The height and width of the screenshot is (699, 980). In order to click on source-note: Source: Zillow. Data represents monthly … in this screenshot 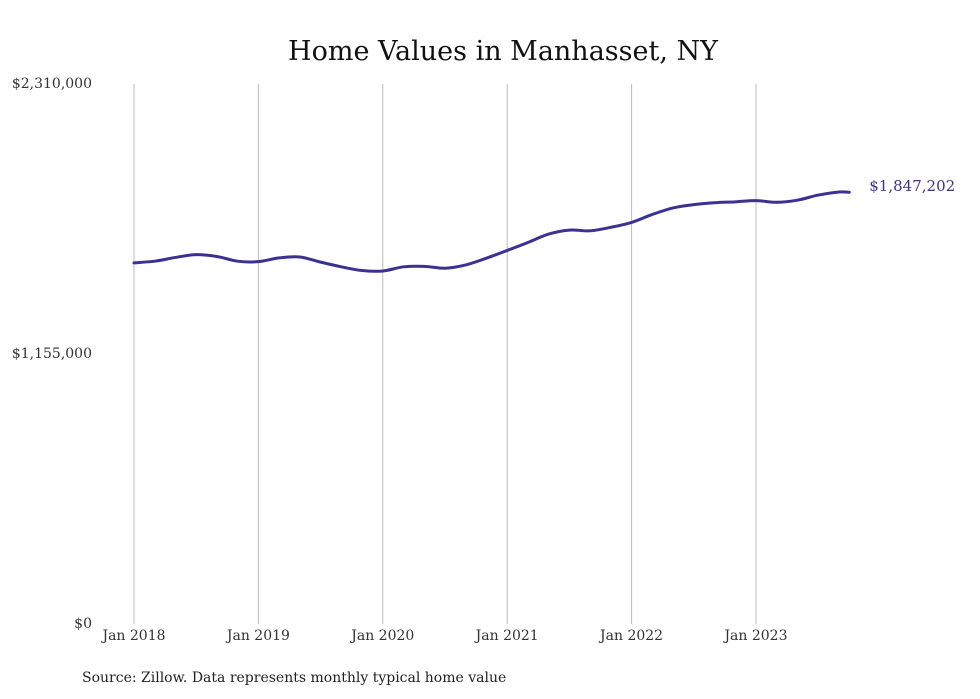, I will do `click(294, 678)`.